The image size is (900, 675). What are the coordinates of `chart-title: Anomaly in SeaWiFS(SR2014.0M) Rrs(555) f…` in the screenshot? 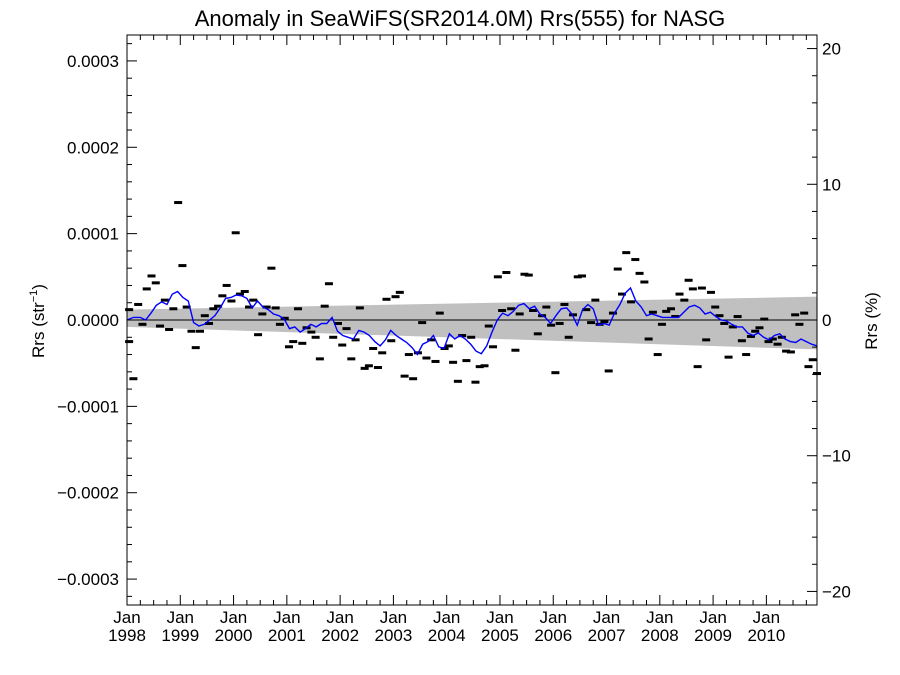 It's located at (460, 18).